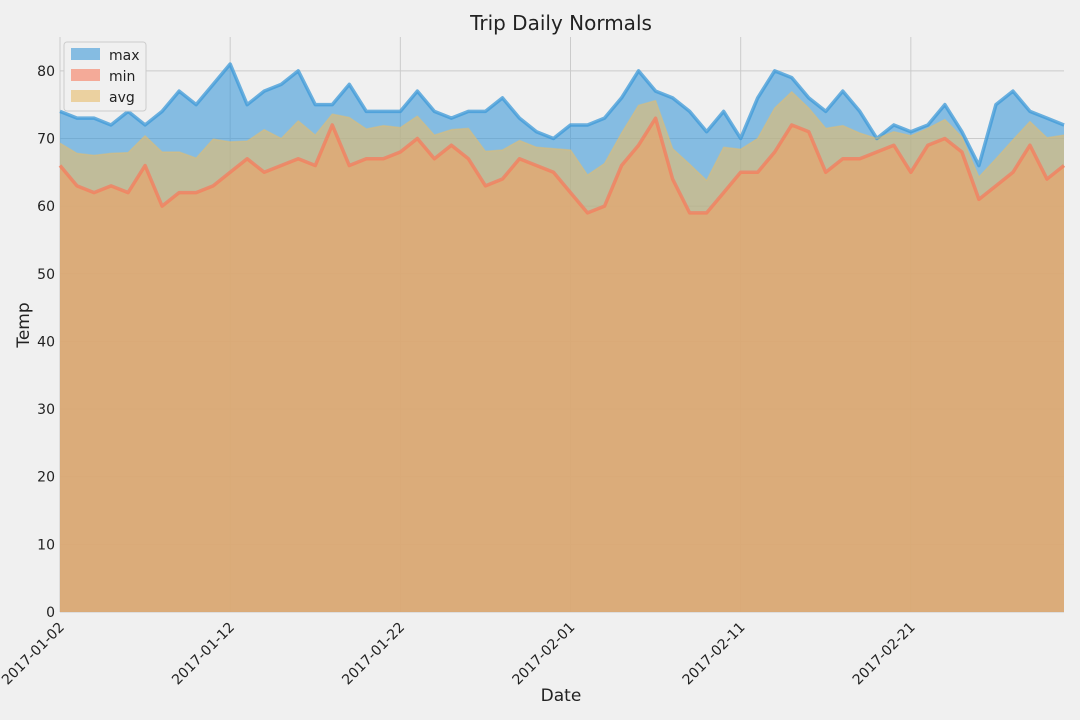  Describe the element at coordinates (46, 410) in the screenshot. I see `y-tick-label: 30` at that location.